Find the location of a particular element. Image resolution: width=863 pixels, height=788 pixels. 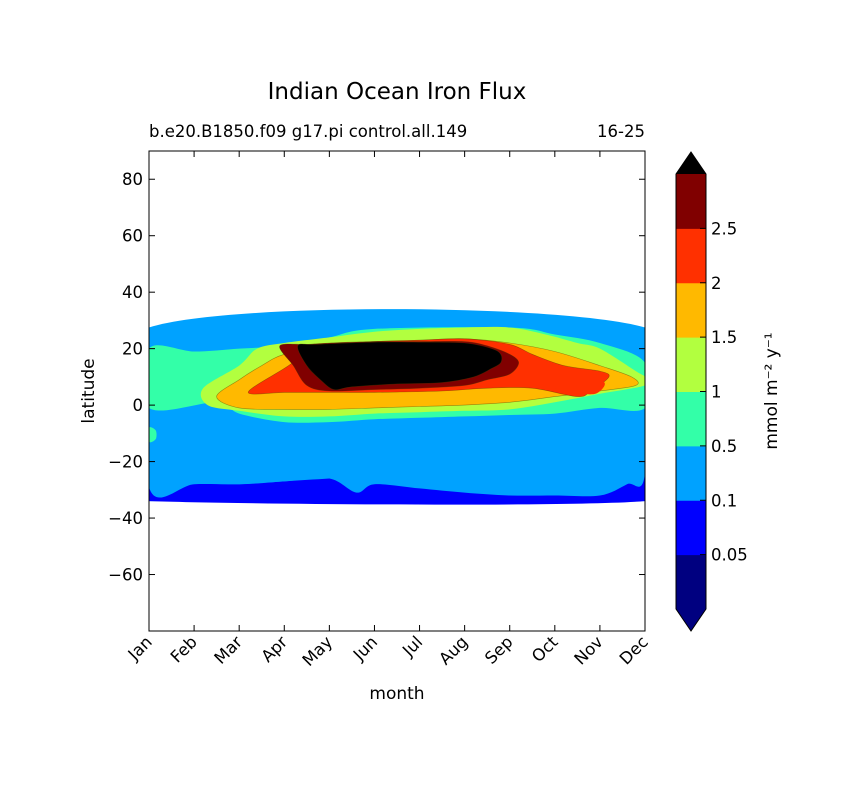

colorbar-outline is located at coordinates (691, 391).